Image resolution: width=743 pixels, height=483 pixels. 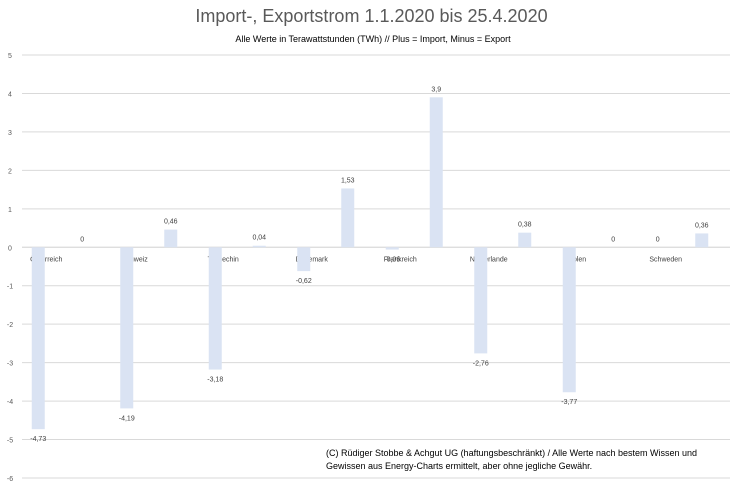 I want to click on y-tick-label: -1, so click(x=10, y=287).